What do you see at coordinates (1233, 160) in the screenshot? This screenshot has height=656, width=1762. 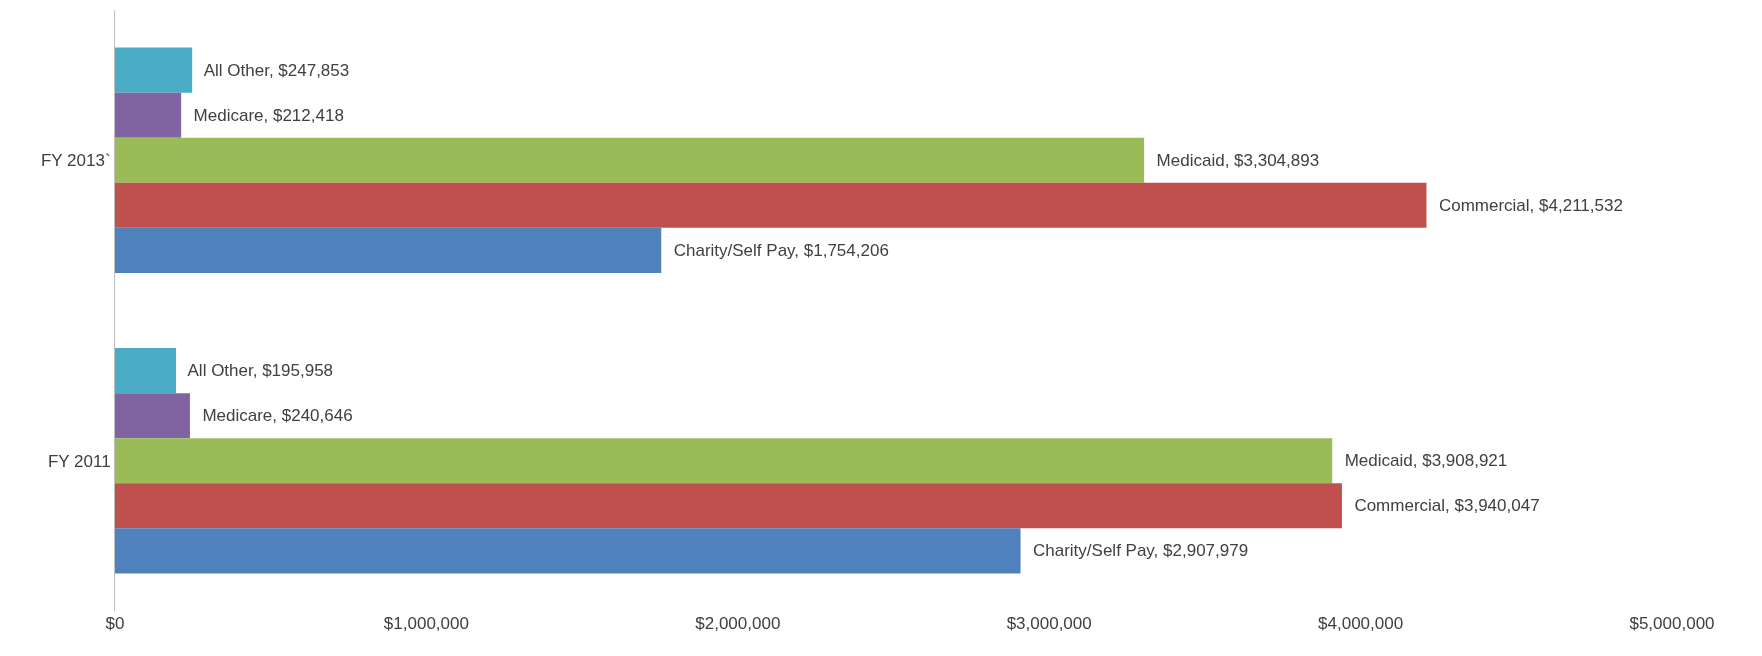 I see `data-label: Medicaid, $3,304,893` at bounding box center [1233, 160].